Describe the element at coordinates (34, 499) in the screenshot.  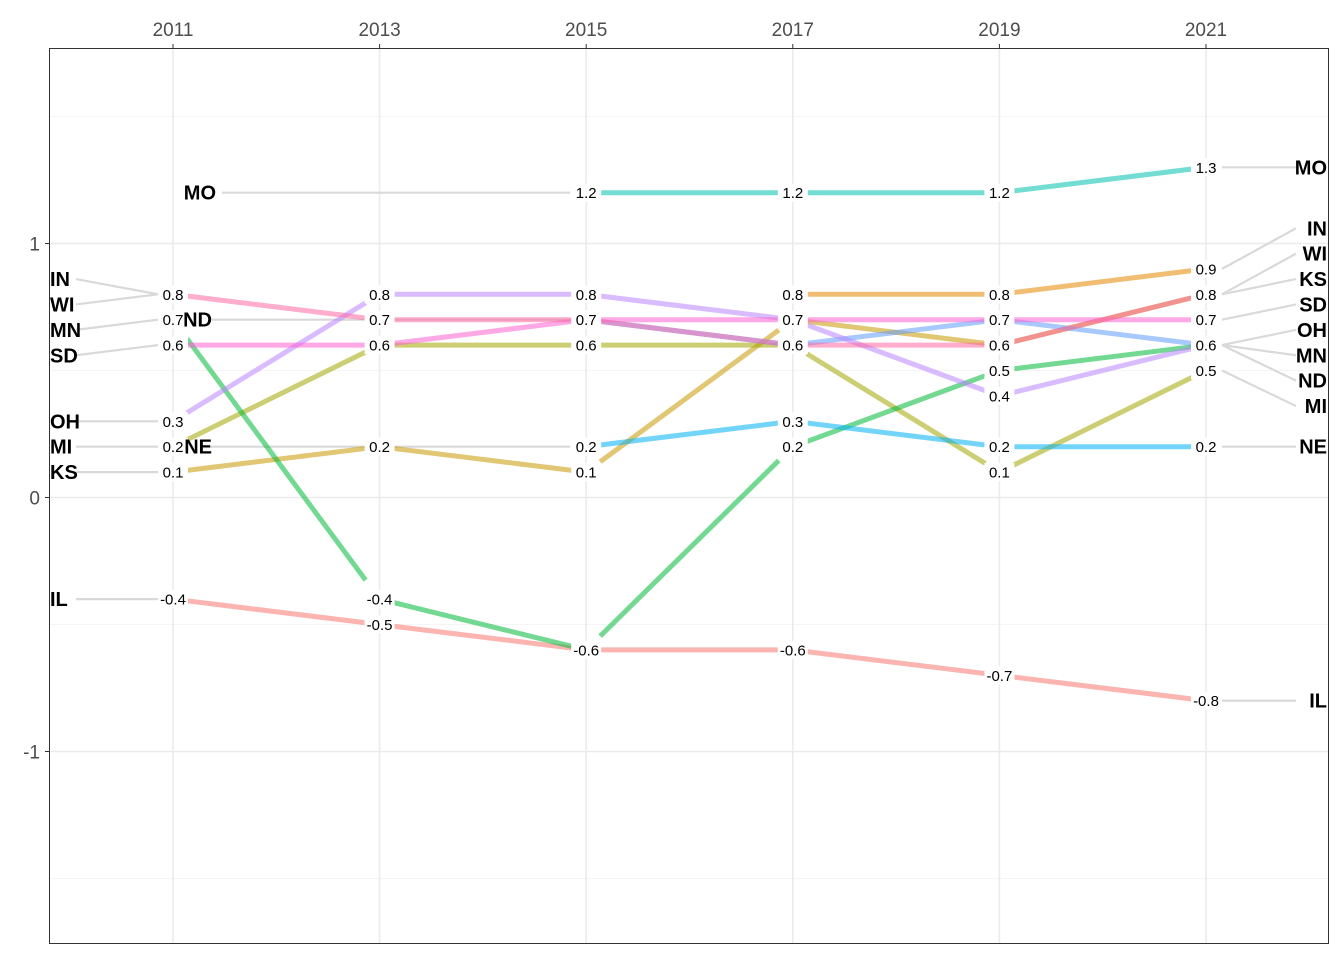
I see `y-tick-label: 0` at that location.